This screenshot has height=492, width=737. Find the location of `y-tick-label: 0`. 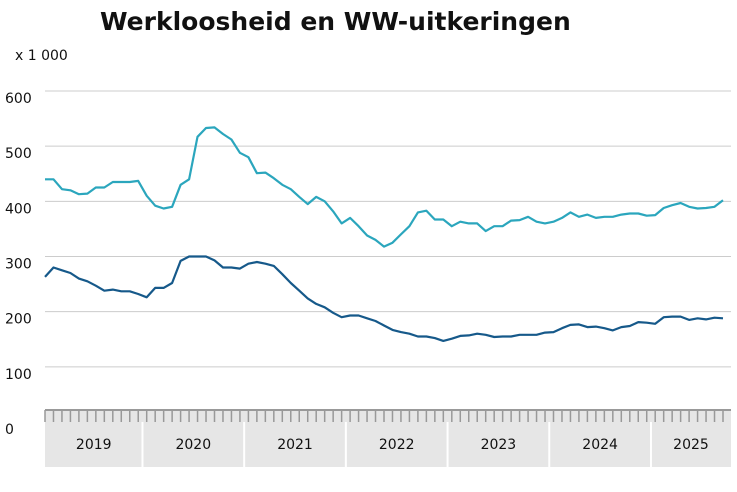

y-tick-label: 0 is located at coordinates (9, 430).